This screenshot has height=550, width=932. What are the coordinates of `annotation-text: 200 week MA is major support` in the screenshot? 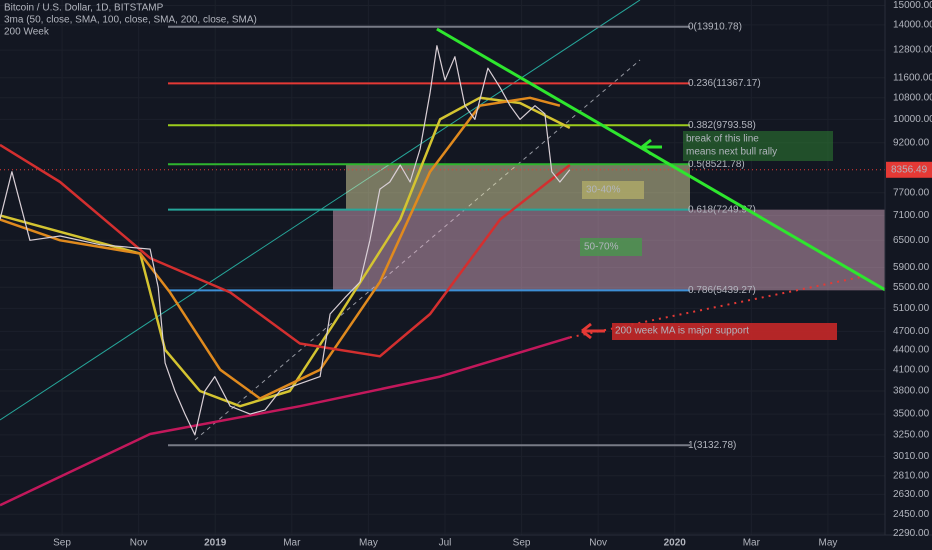 It's located at (682, 331).